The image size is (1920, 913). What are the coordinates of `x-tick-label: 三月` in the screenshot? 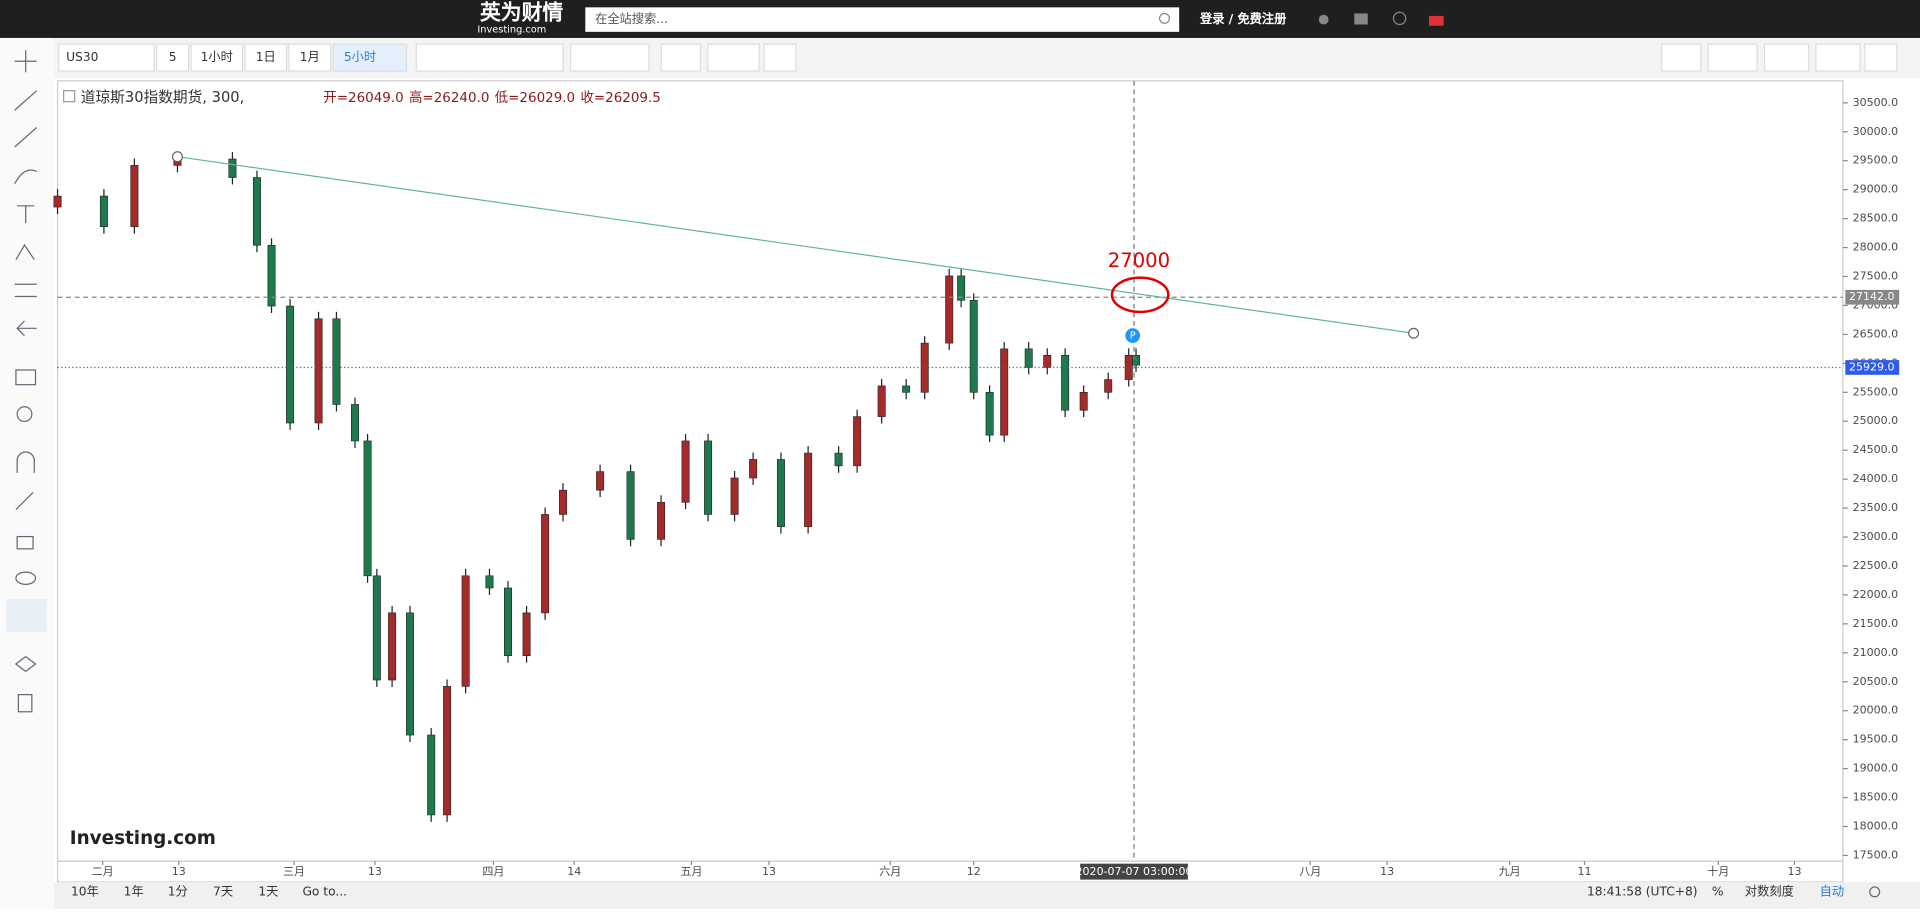 It's located at (294, 871).